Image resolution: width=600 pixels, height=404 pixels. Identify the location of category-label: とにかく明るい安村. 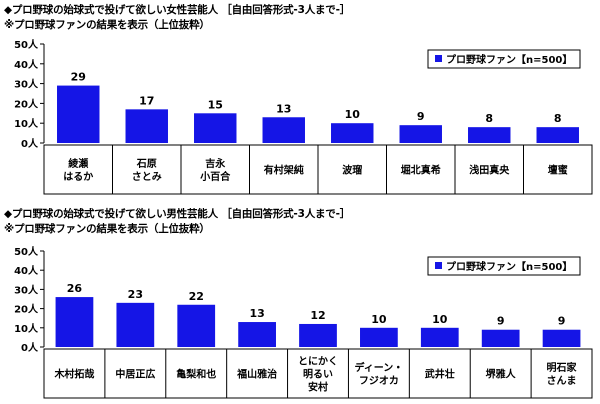
(318, 375).